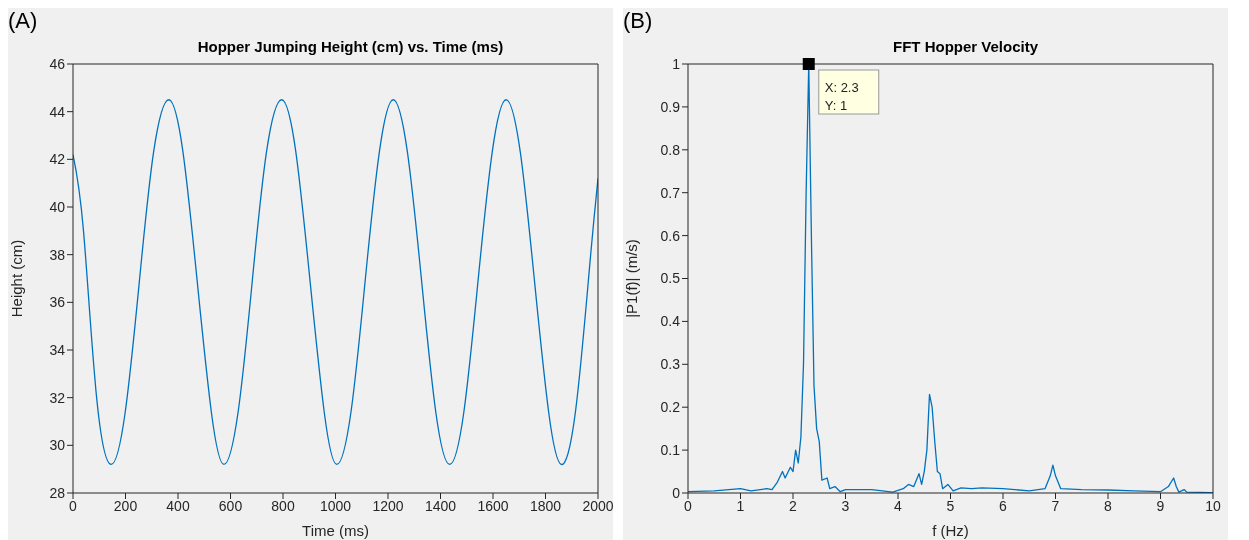 The height and width of the screenshot is (540, 1249). I want to click on y-tick-label: 38, so click(57, 254).